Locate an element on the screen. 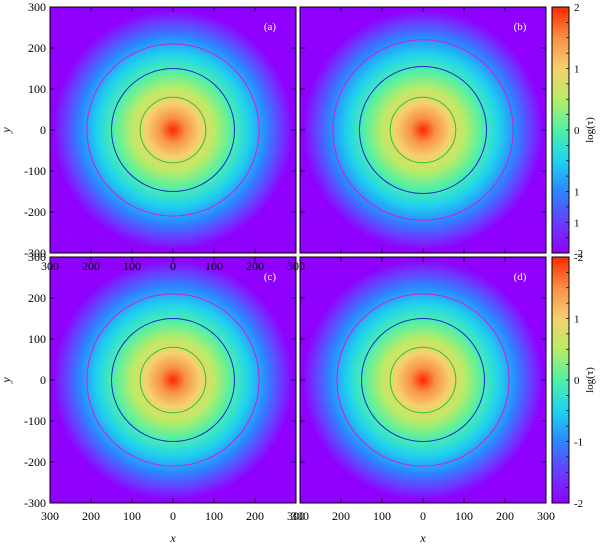  panel-a-ytick-label: 300 is located at coordinates (37, 7).